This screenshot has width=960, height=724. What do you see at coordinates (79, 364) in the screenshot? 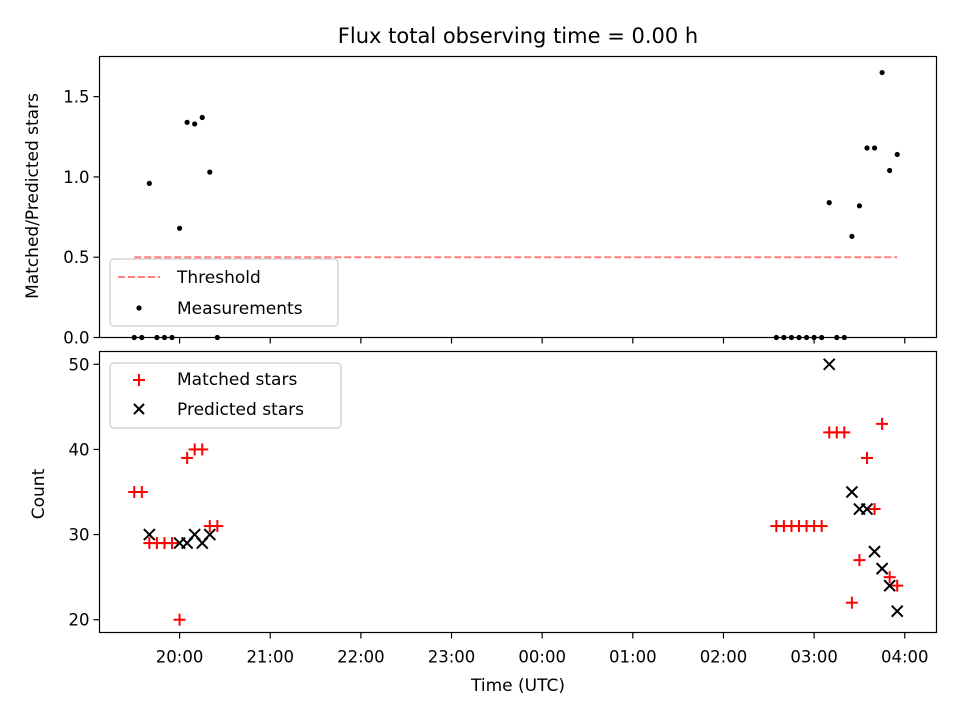
I see `bottom-y-tick-label: 50` at bounding box center [79, 364].